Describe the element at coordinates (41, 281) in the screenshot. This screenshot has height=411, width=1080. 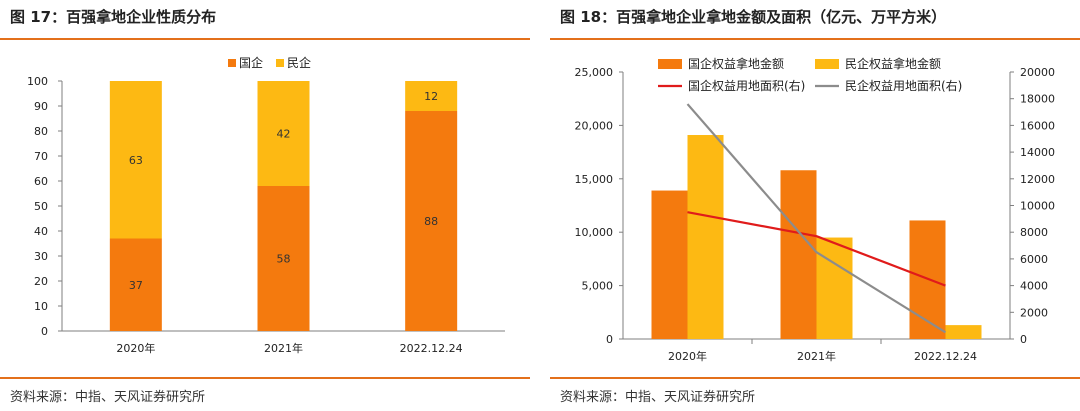
I see `y-tick-label: 20` at that location.